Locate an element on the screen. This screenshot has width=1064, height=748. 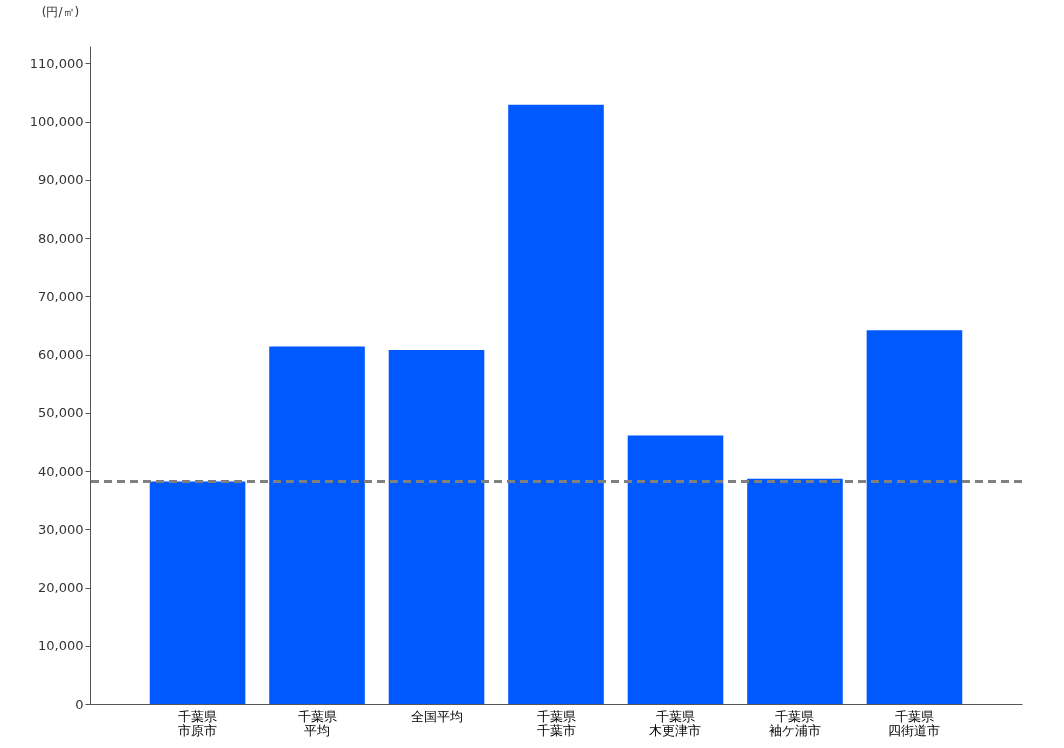
y-tick-label: 90,000 is located at coordinates (61, 180).